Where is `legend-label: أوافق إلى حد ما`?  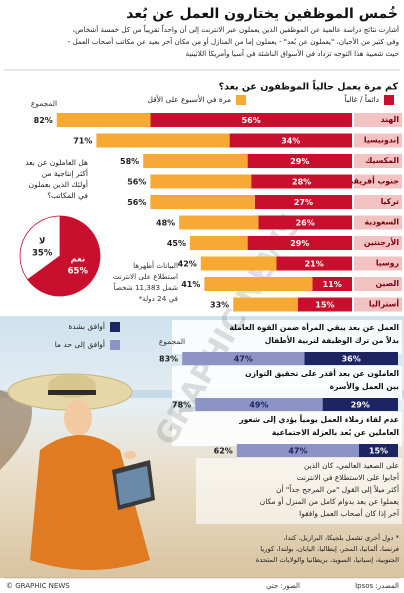 legend-label: أوافق إلى حد ما is located at coordinates (80, 344).